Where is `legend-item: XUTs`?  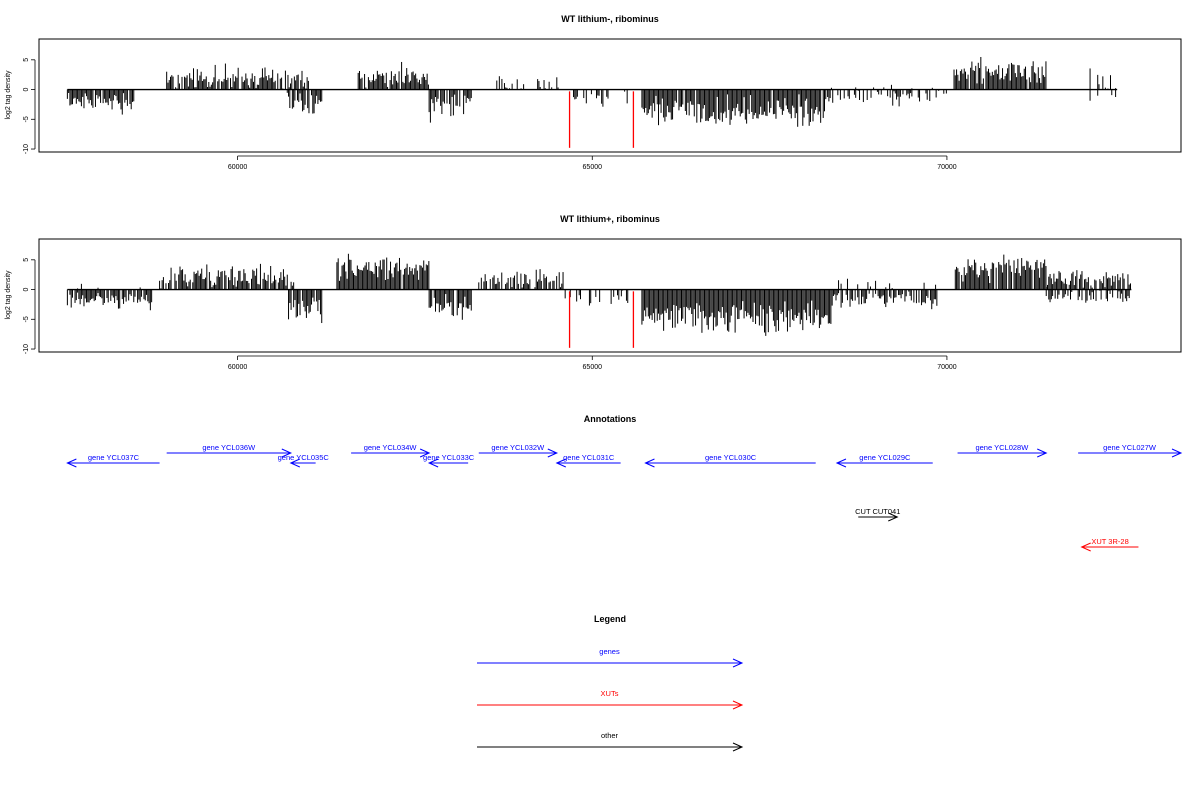
legend-item: XUTs is located at coordinates (610, 699).